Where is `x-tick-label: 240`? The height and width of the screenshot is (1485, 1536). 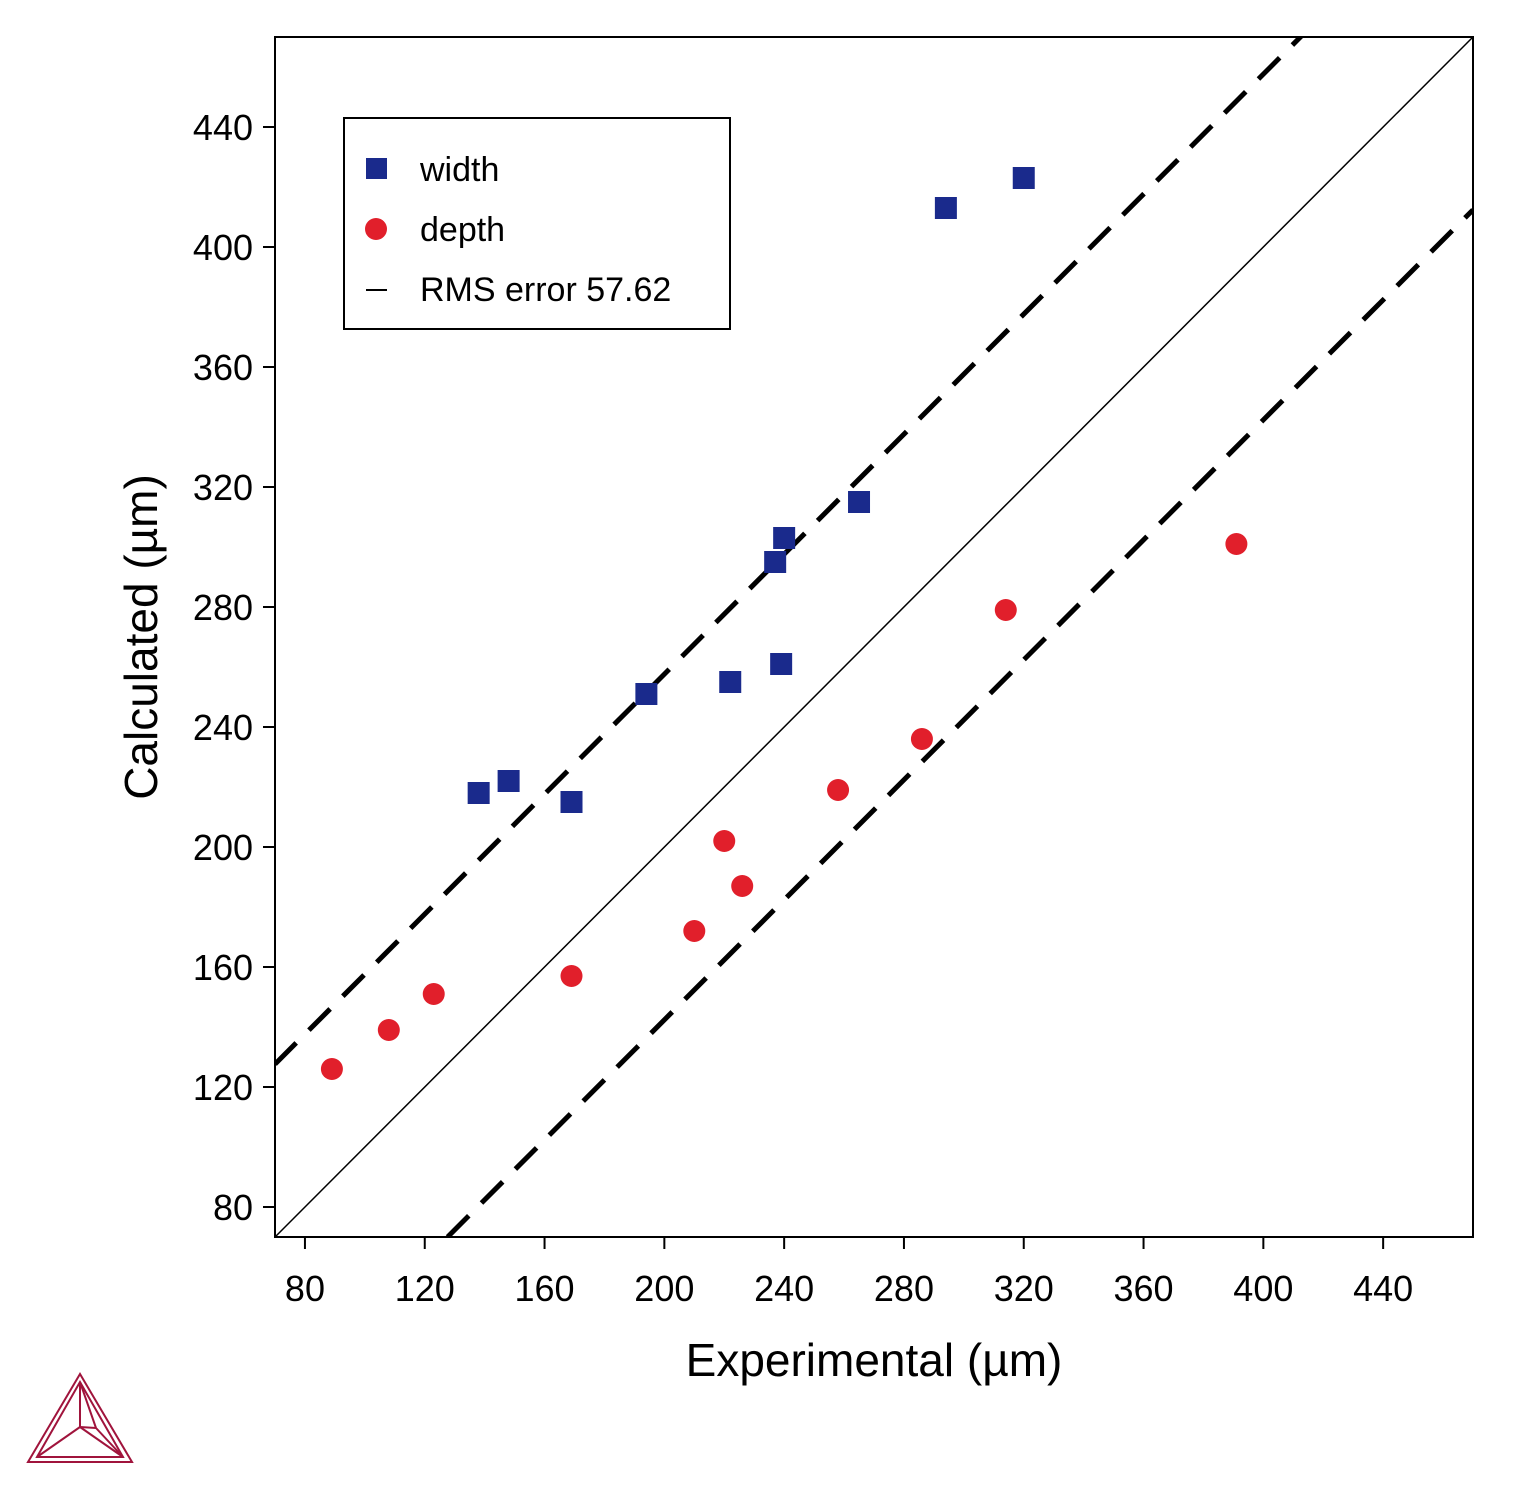
x-tick-label: 240 is located at coordinates (784, 1288).